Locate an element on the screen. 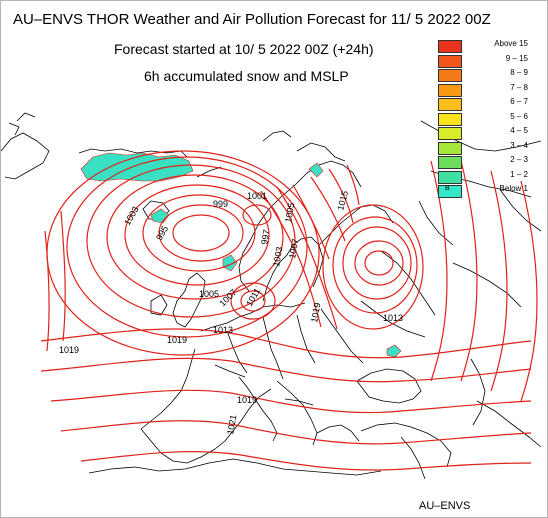 This screenshot has height=518, width=548. legend-row: B Below 1 is located at coordinates (488, 191).